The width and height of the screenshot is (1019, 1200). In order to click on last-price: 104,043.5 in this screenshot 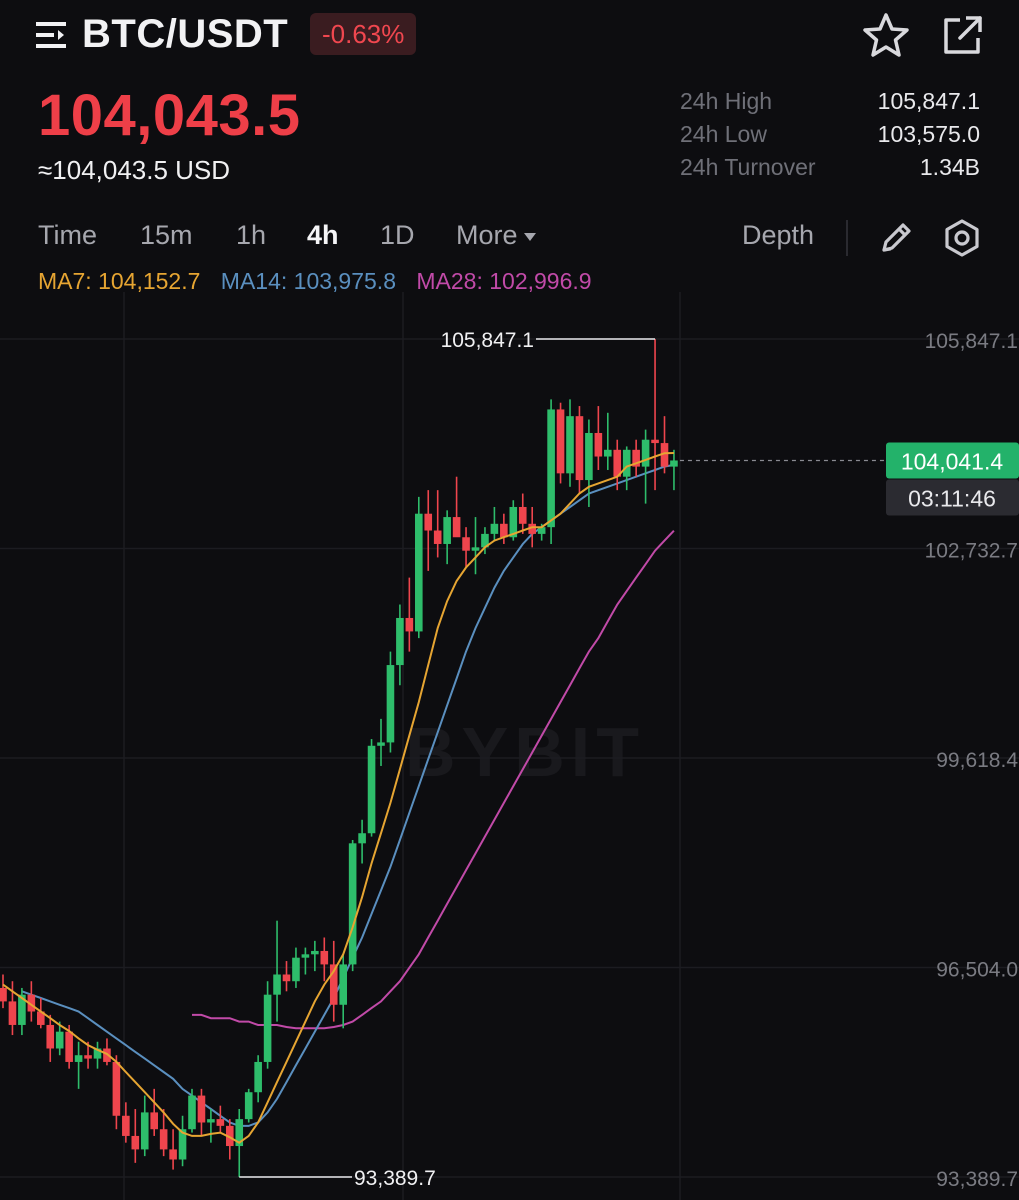, I will do `click(169, 115)`.